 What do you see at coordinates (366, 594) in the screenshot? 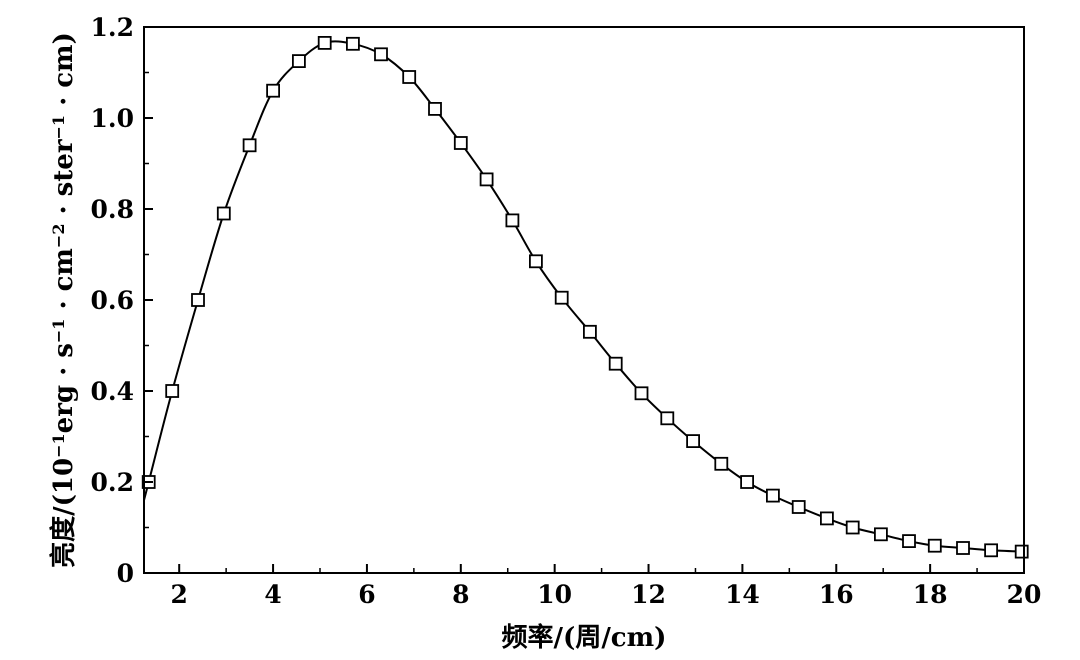
I see `x-tick-label: 6` at bounding box center [366, 594].